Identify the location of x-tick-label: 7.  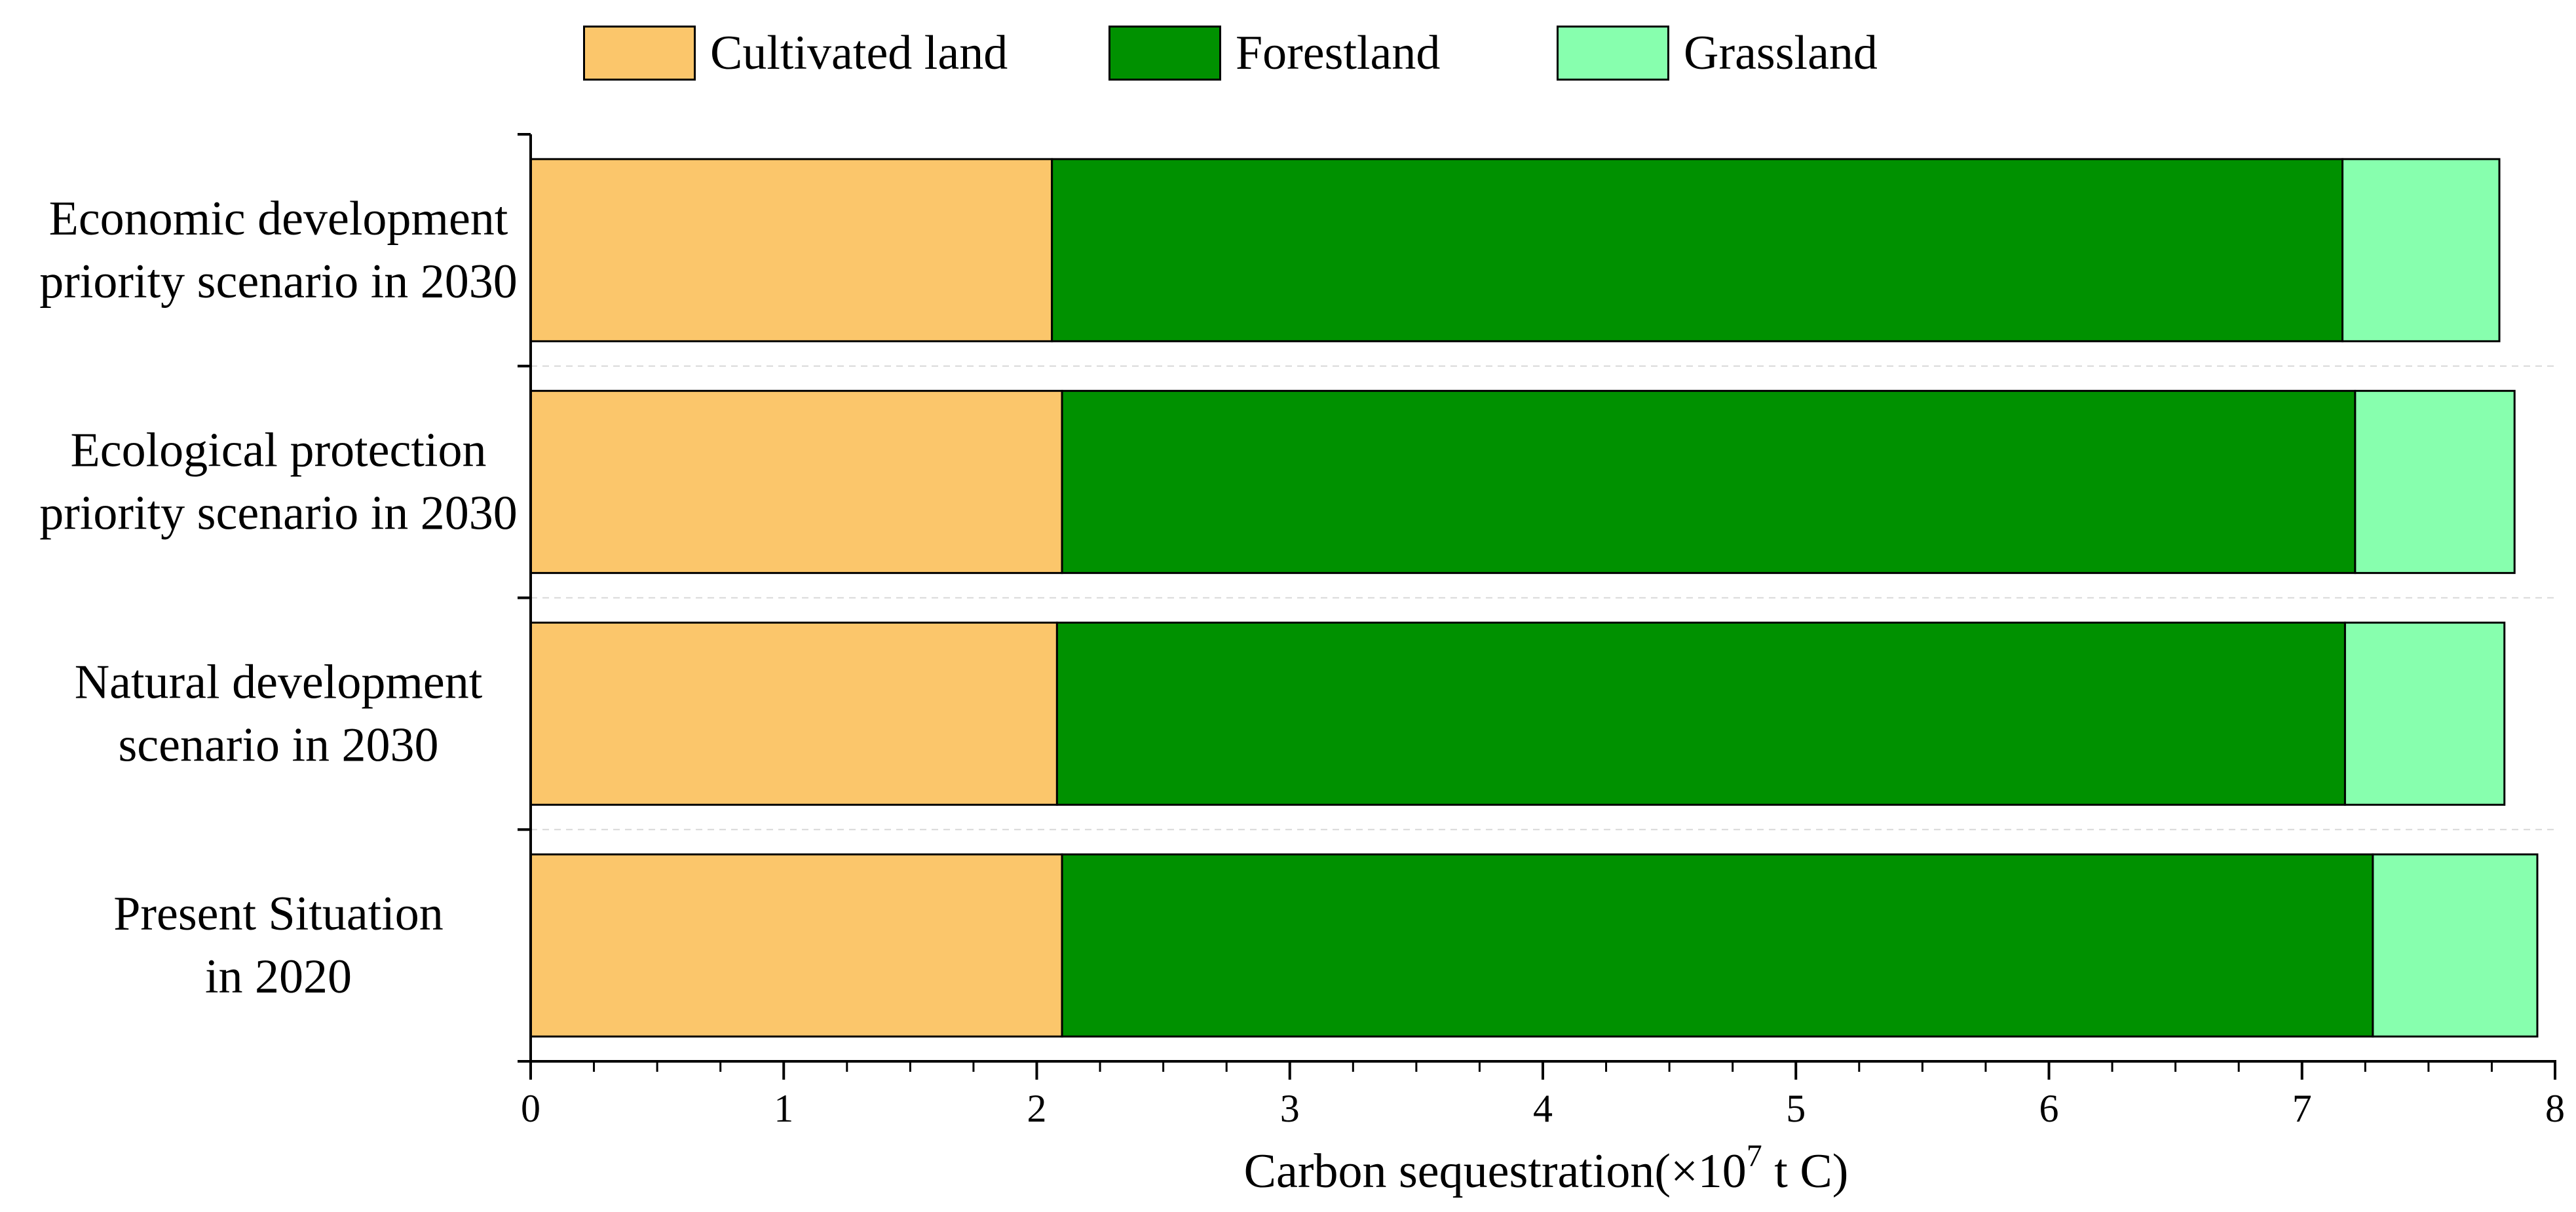
(2302, 1108).